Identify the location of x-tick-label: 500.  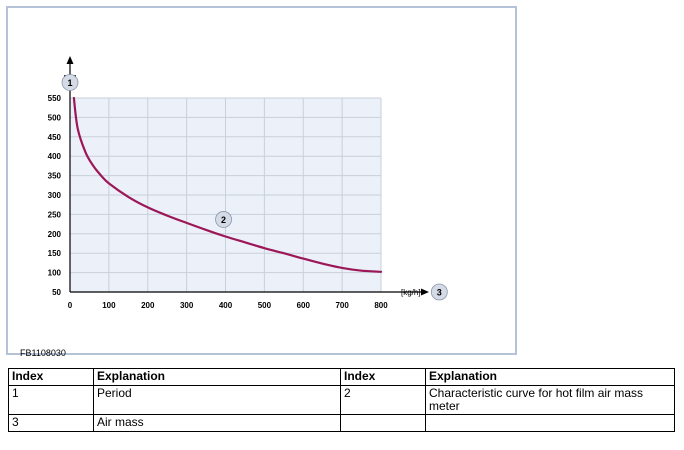
(265, 305).